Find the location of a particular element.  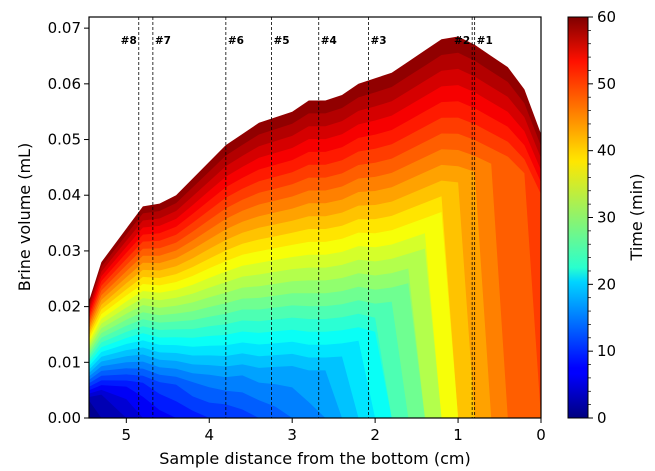

colorbar-axis: 0 10 20 30 40 50 60 is located at coordinates (602, 217).